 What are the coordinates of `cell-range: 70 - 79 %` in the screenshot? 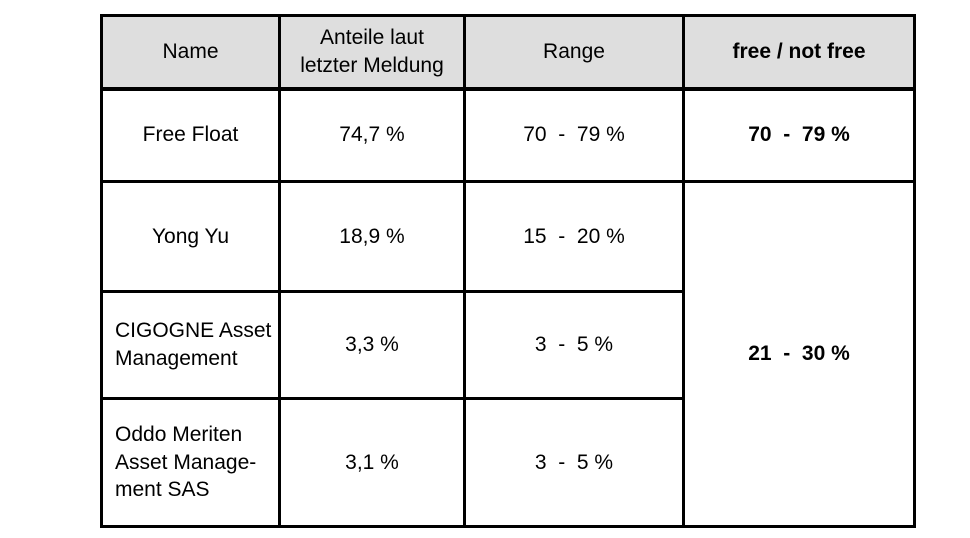 It's located at (574, 135).